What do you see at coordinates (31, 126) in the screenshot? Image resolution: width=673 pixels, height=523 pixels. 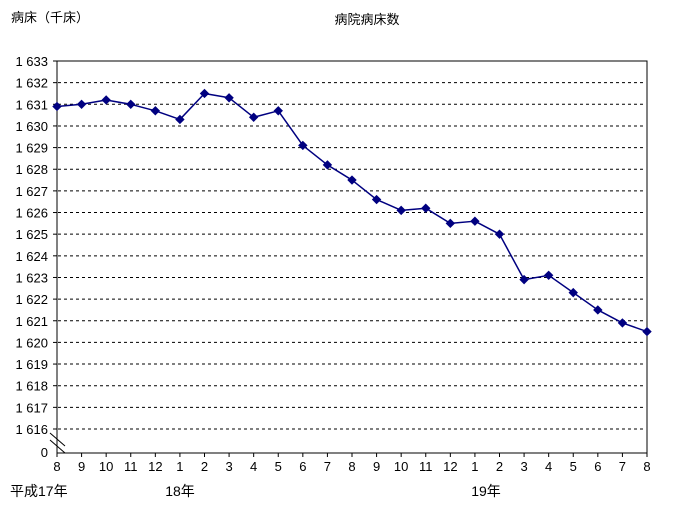 I see `y-tick-label: 1 630` at bounding box center [31, 126].